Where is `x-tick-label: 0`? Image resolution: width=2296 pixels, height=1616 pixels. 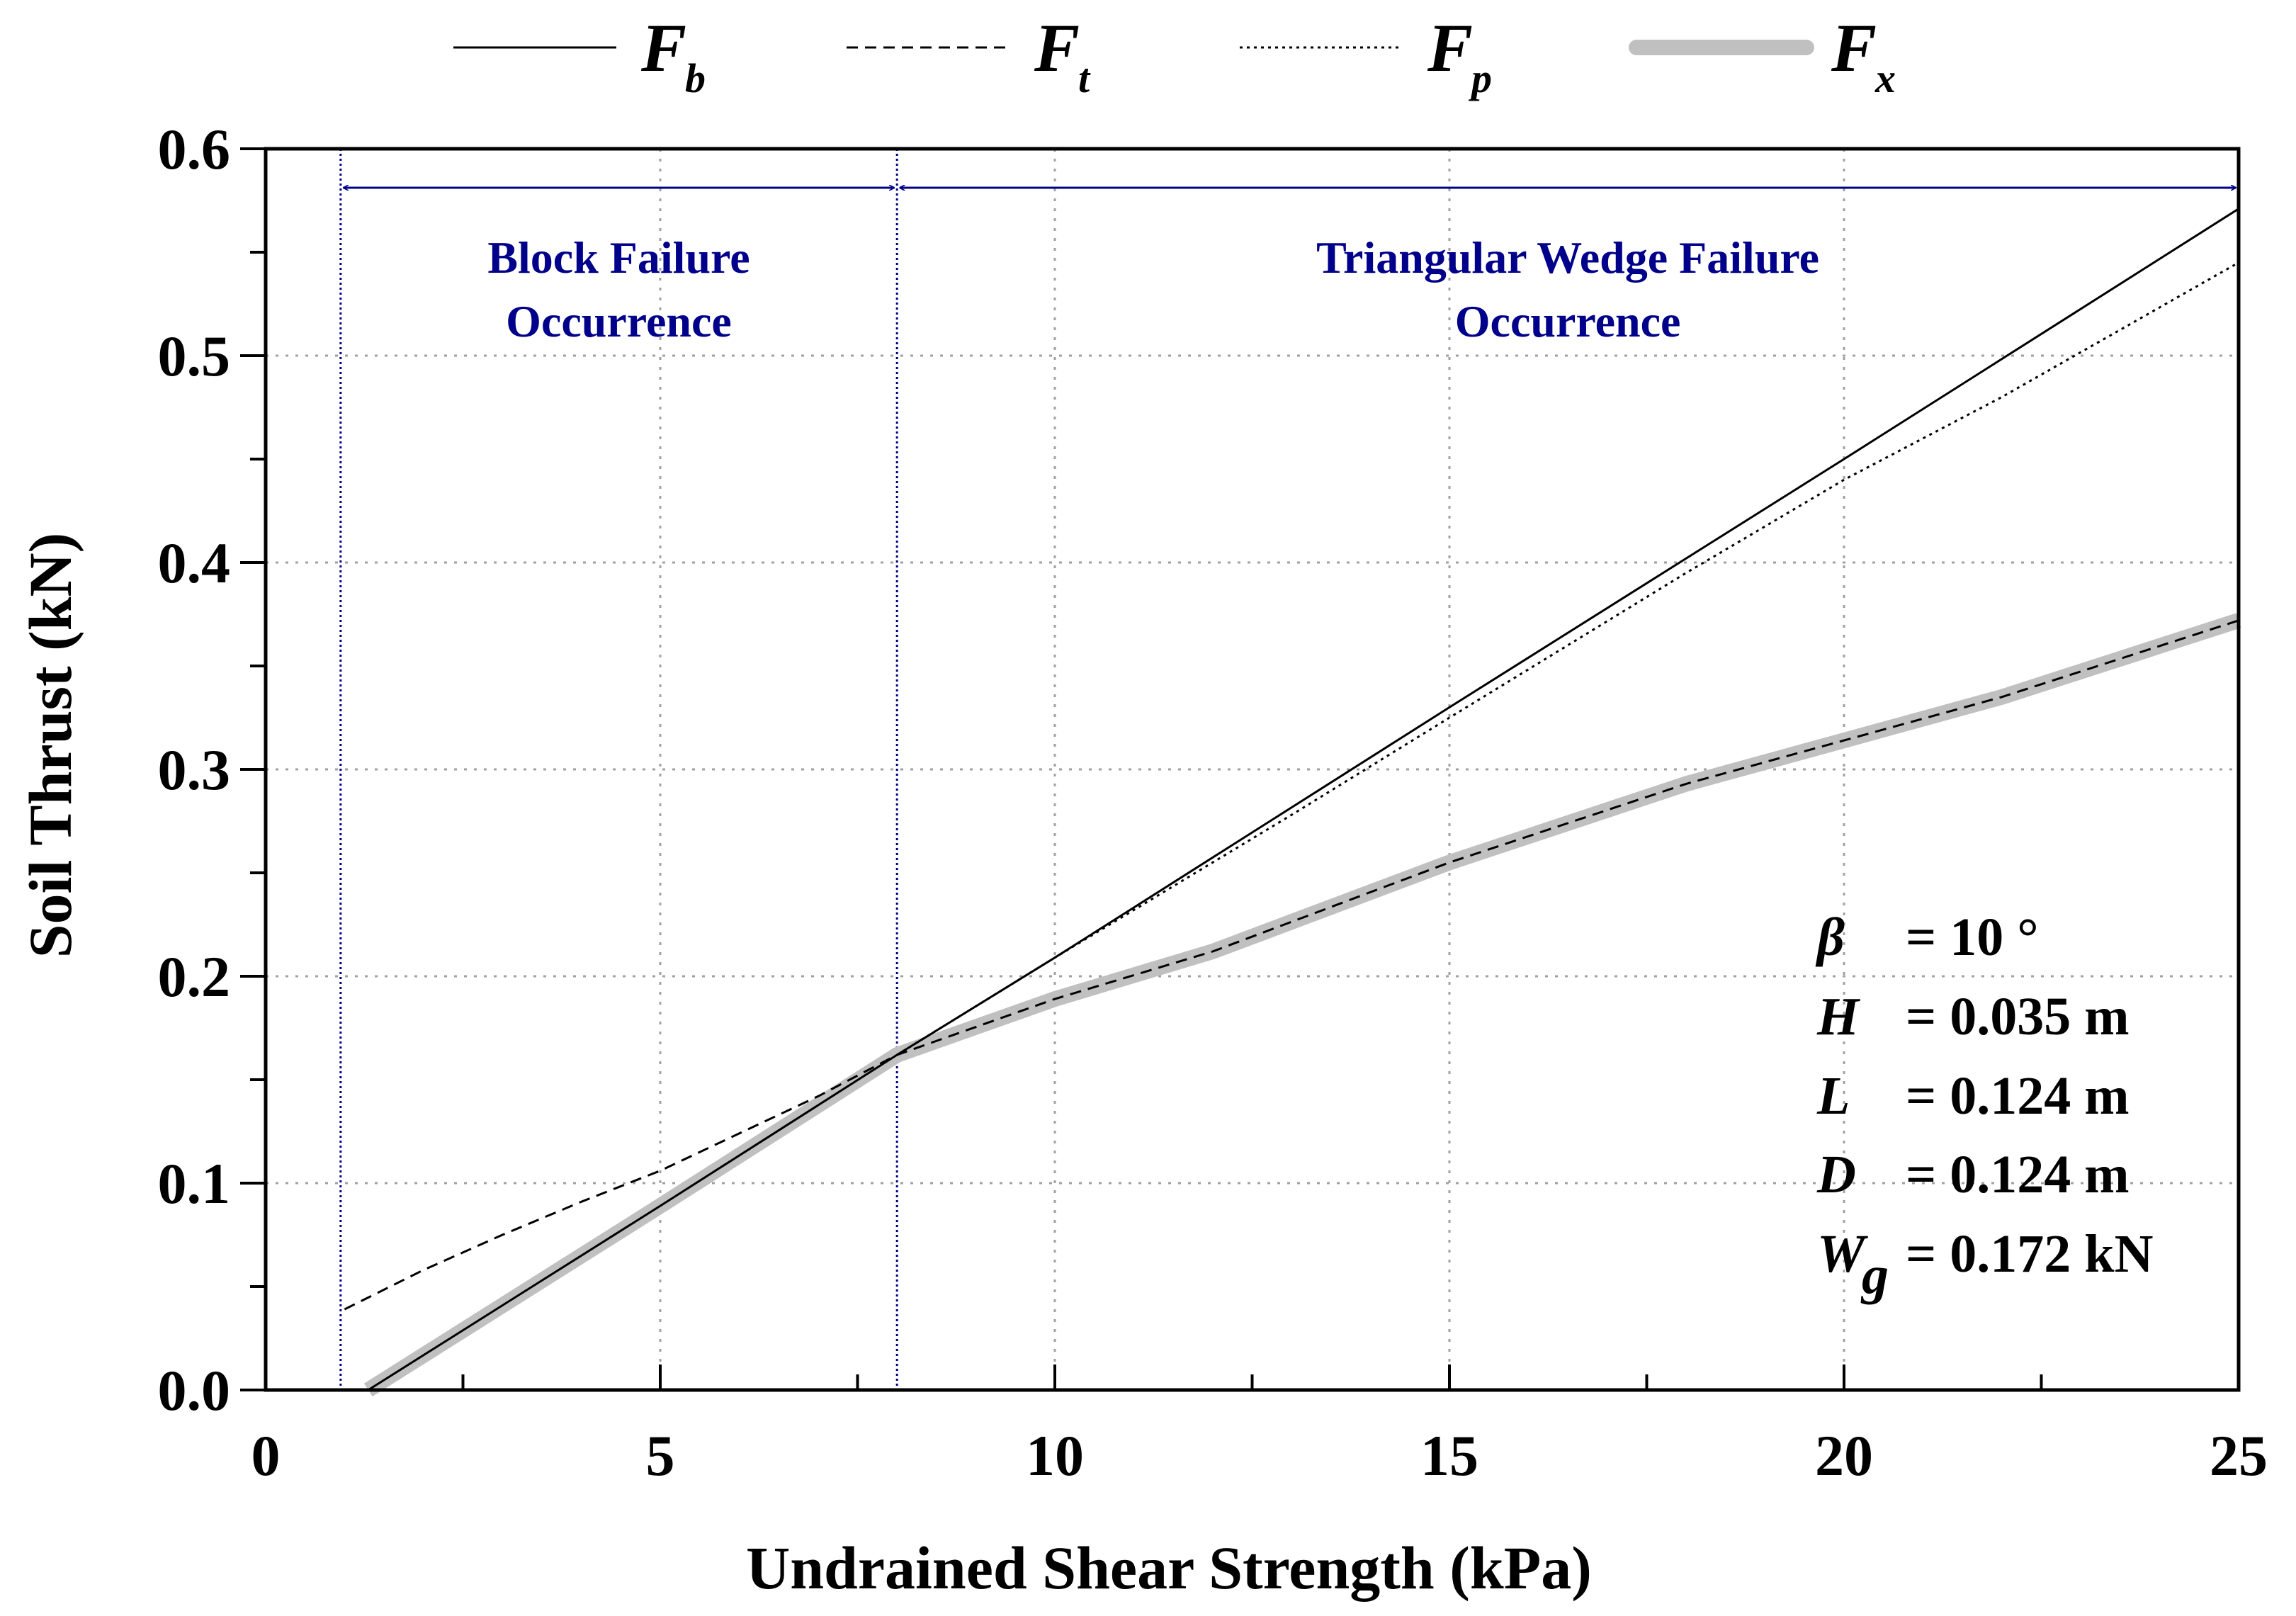
x-tick-label: 0 is located at coordinates (266, 1455).